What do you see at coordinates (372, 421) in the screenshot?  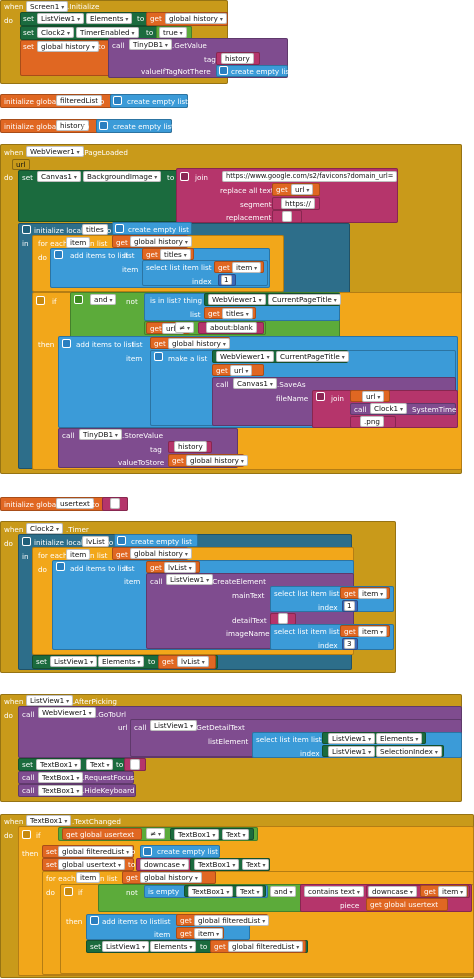 I see `png-text: .png` at bounding box center [372, 421].